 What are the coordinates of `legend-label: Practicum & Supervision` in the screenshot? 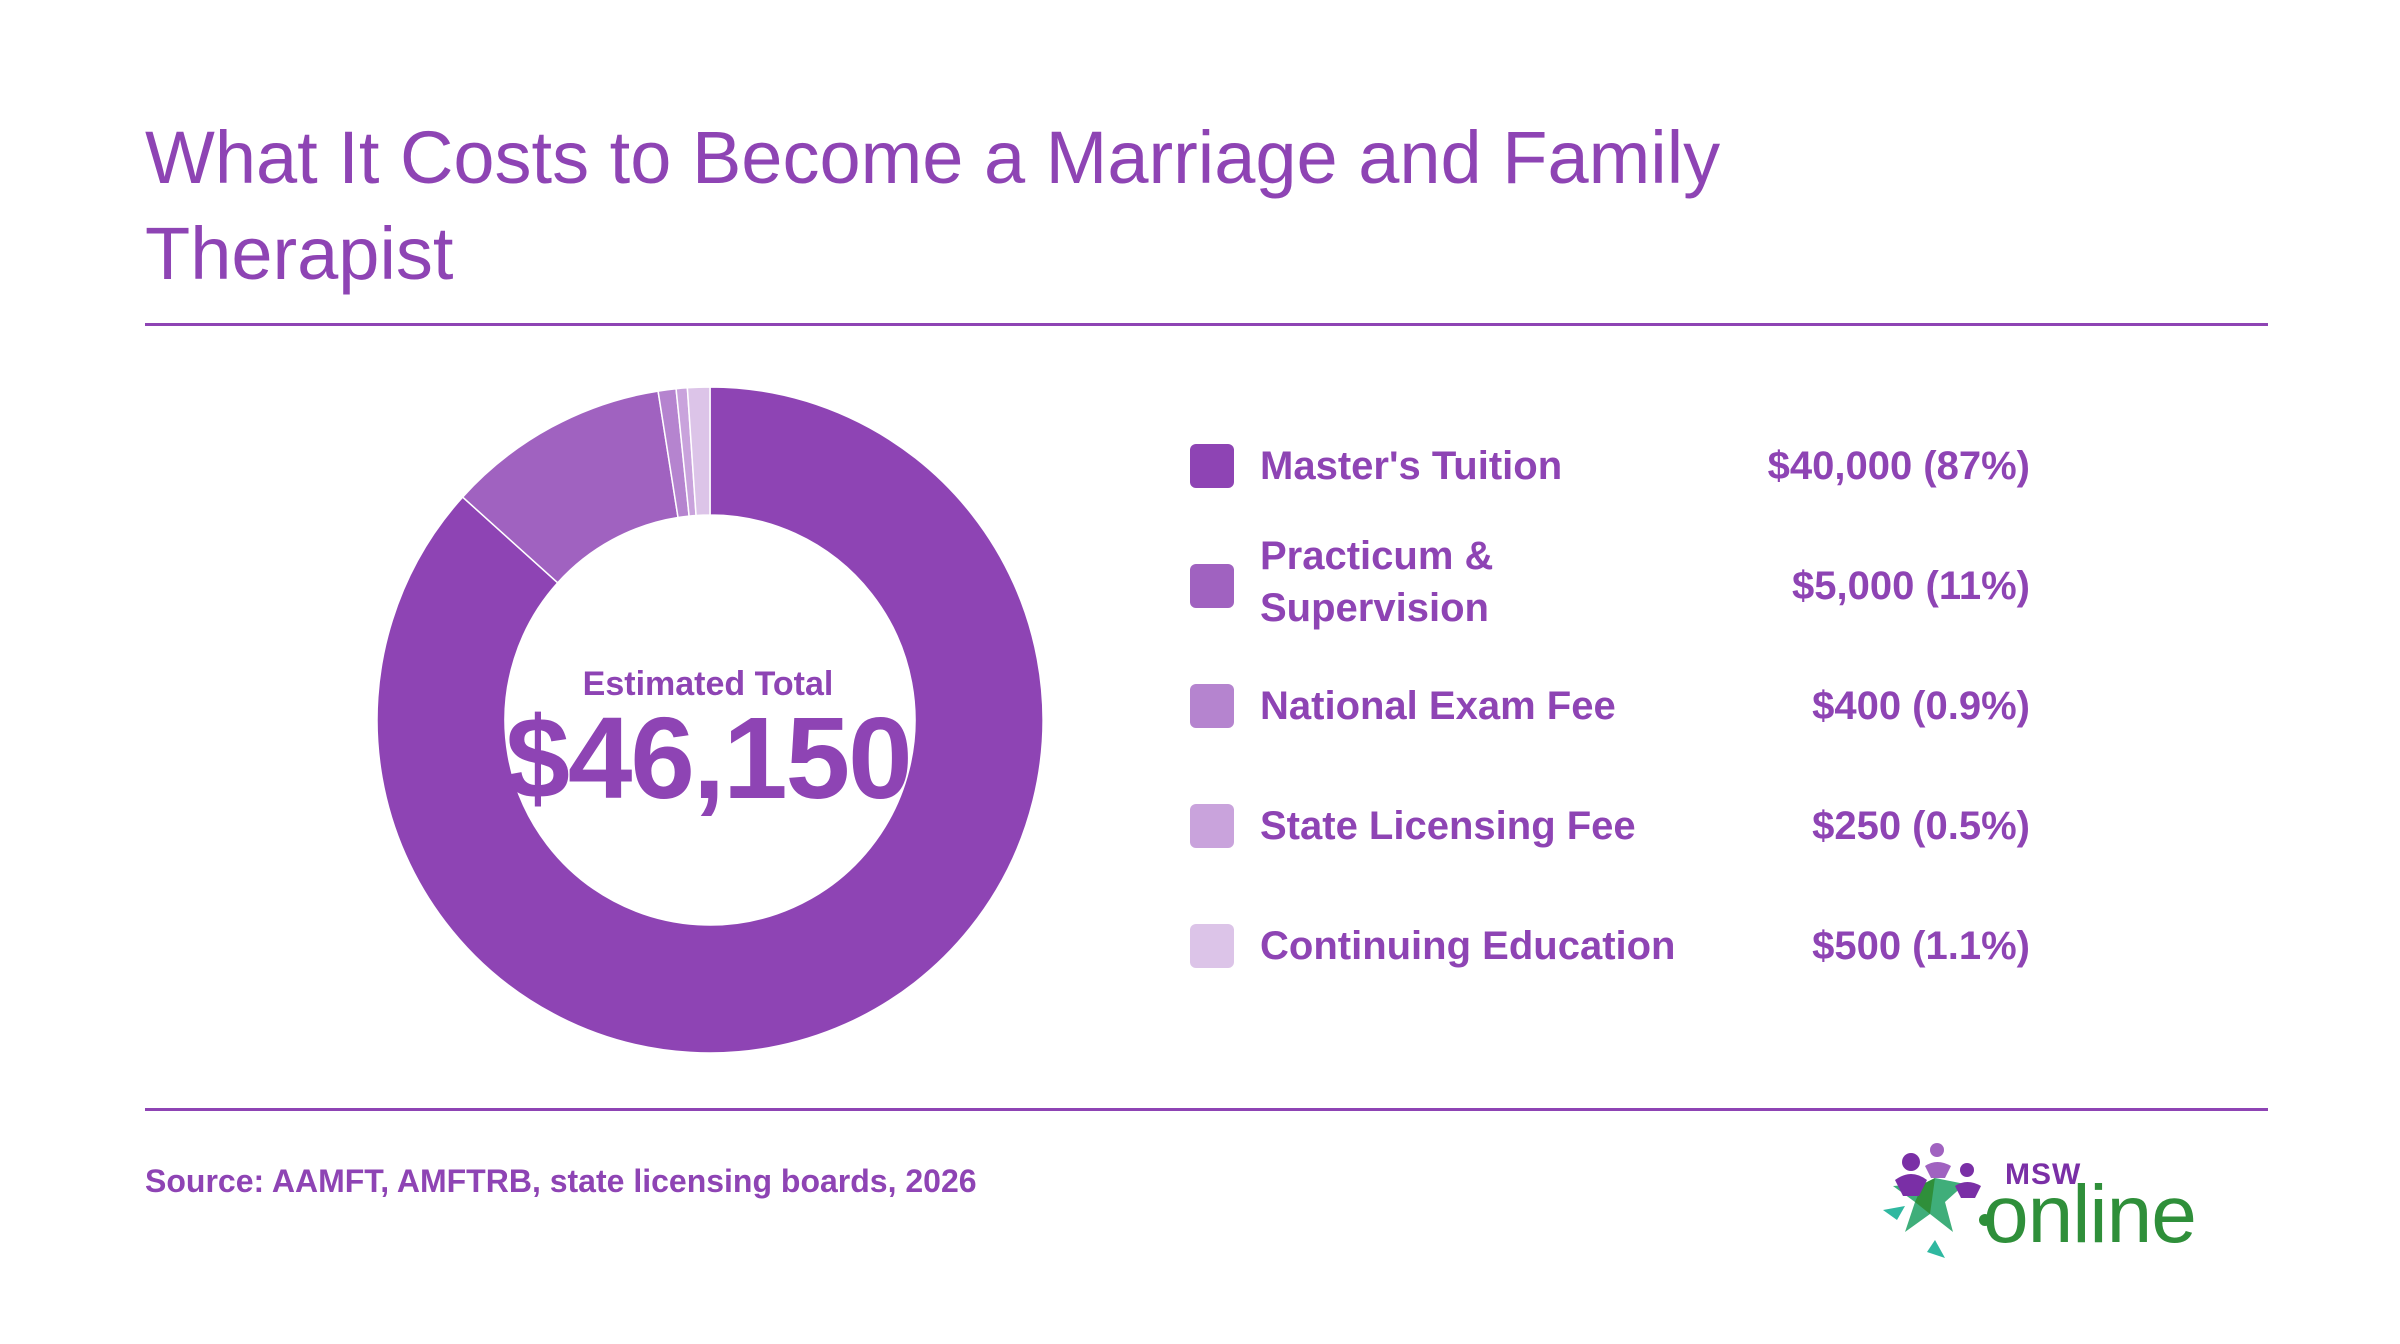 It's located at (1377, 582).